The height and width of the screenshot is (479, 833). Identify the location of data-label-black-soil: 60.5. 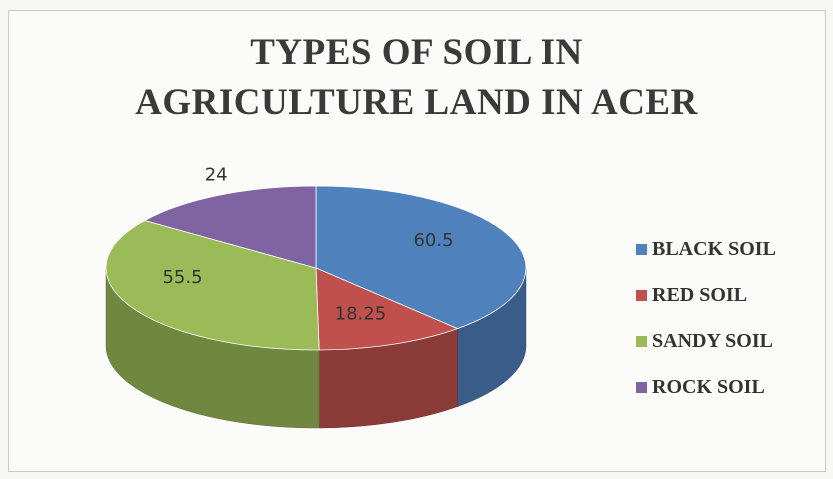
(433, 240).